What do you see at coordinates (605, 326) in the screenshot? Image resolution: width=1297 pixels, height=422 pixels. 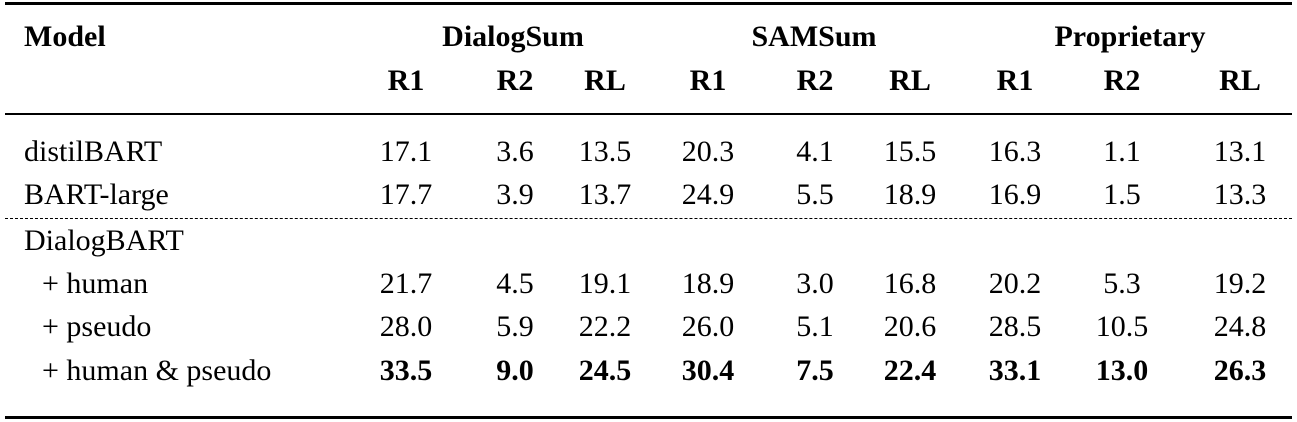 I see `score-cell: 22.2` at bounding box center [605, 326].